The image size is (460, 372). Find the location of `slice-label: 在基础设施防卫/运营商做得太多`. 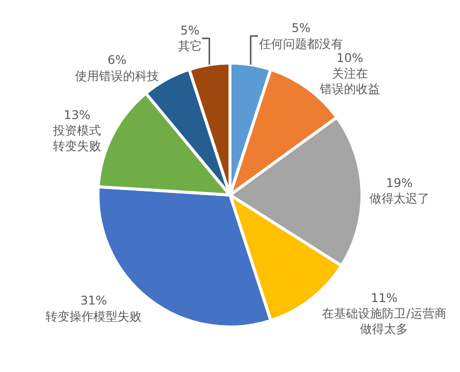

slice-label: 在基础设施防卫/运营商做得太多 is located at coordinates (384, 321).